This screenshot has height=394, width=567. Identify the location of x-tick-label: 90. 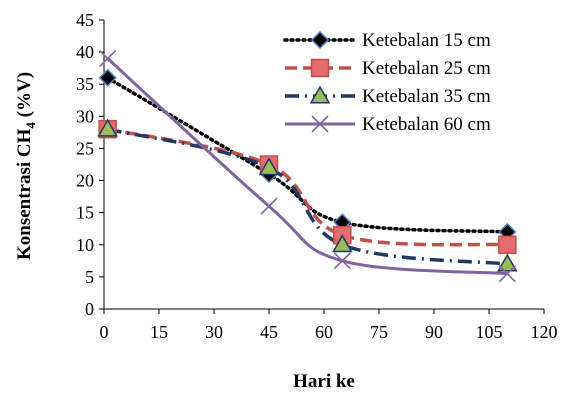
(434, 332).